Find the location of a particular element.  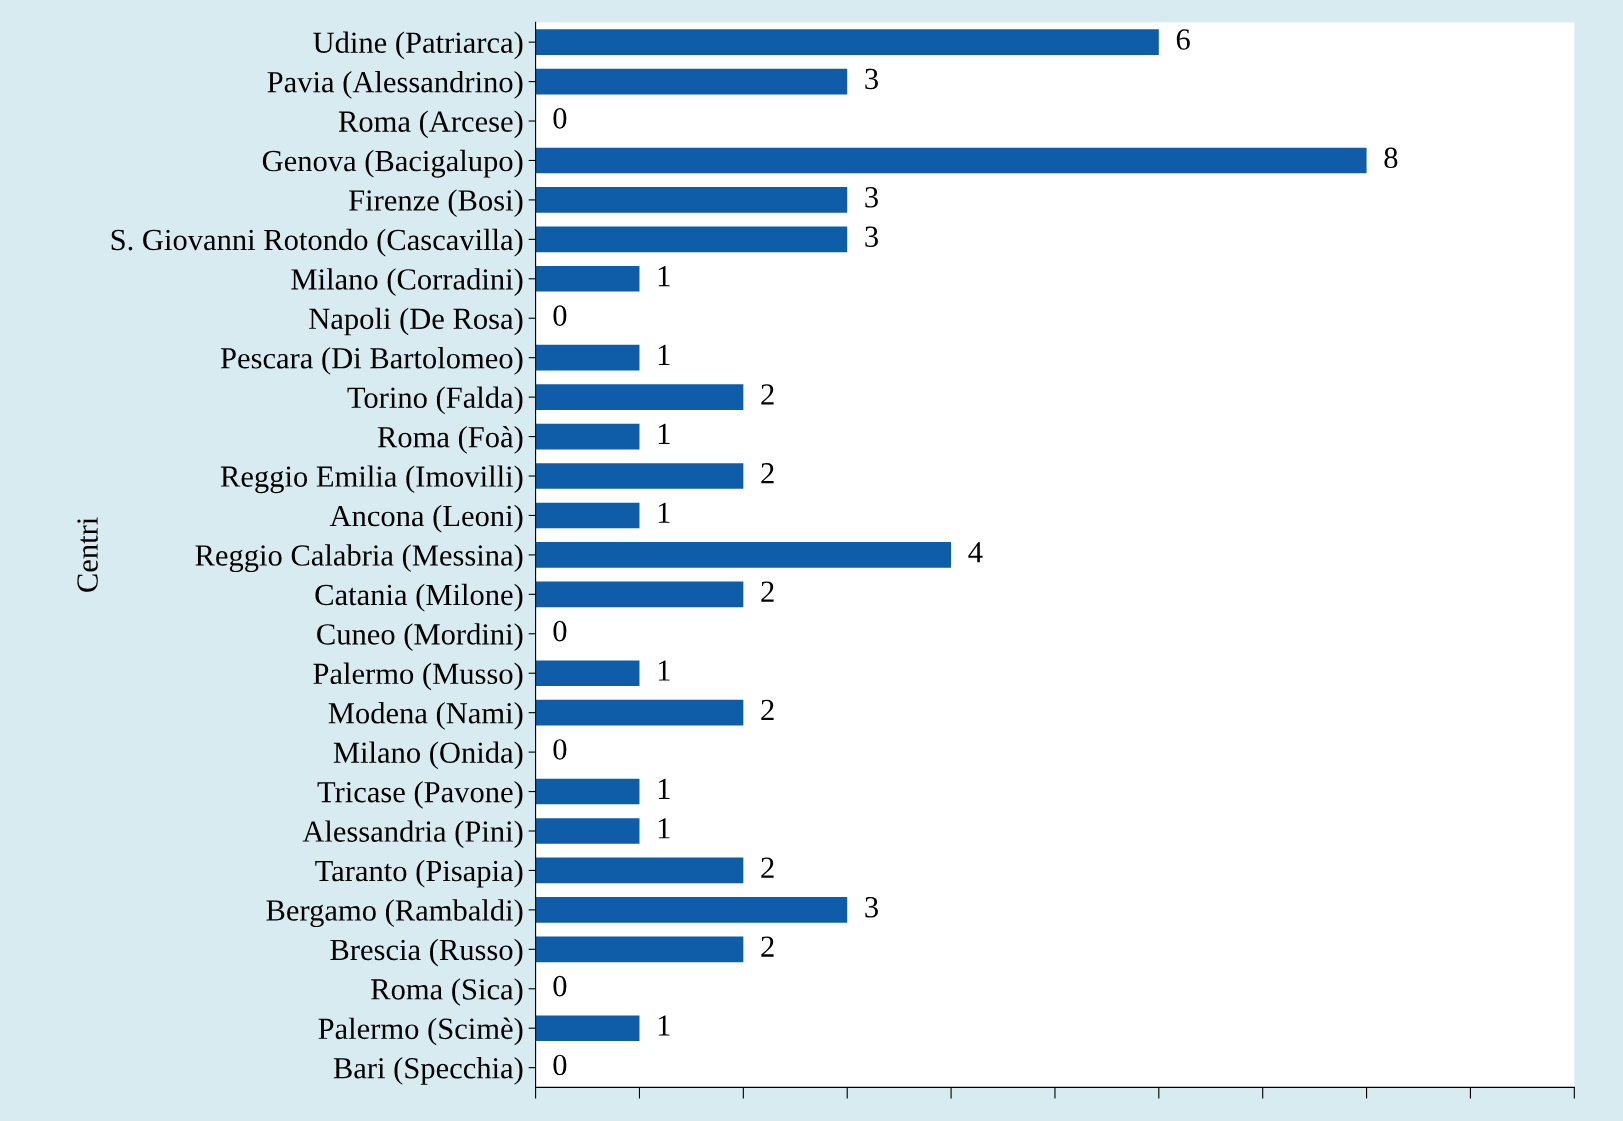

y-tick-label: Alessandria (Pini) is located at coordinates (412, 834).